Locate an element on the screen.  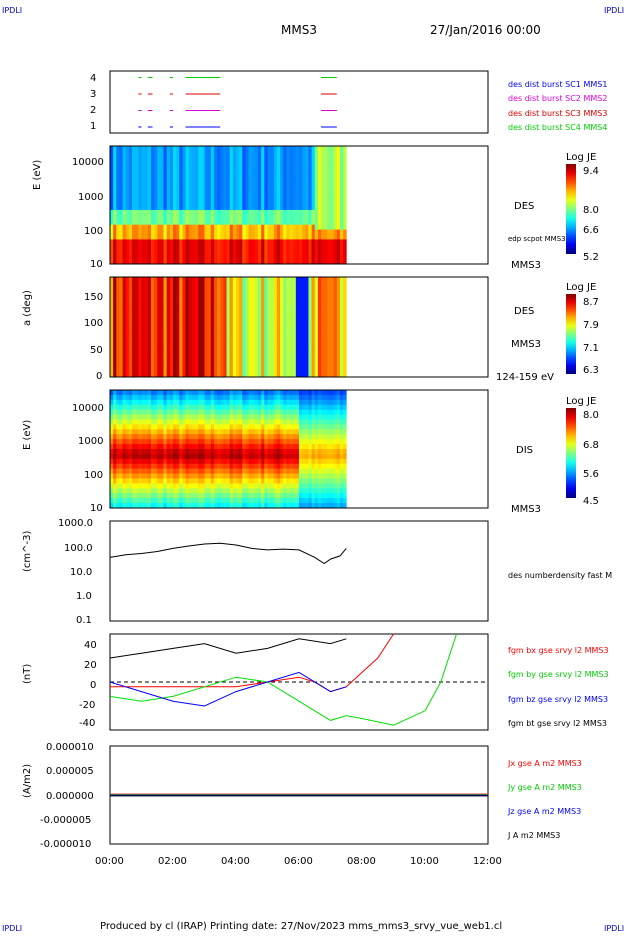
des-pitch-colorbar is located at coordinates (571, 334).